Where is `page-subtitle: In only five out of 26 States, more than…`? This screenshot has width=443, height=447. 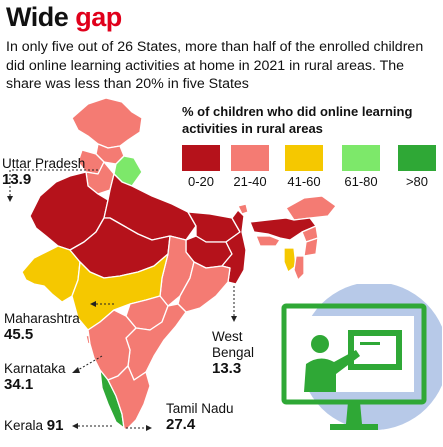
page-subtitle: In only five out of 26 States, more than… is located at coordinates (215, 65).